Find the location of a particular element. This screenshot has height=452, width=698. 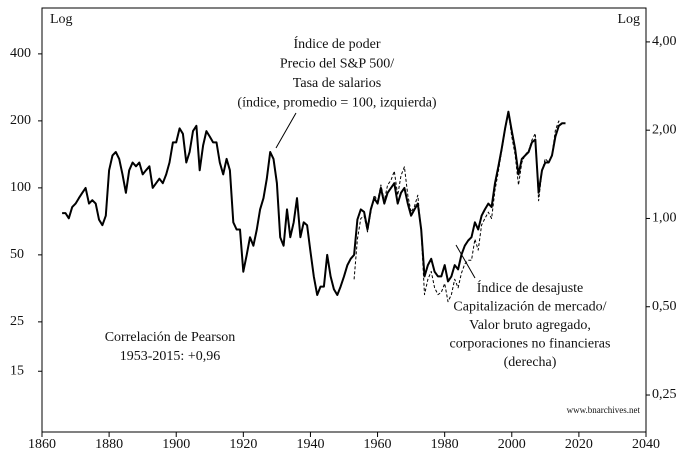

x-tick-label: 1900 is located at coordinates (176, 444).